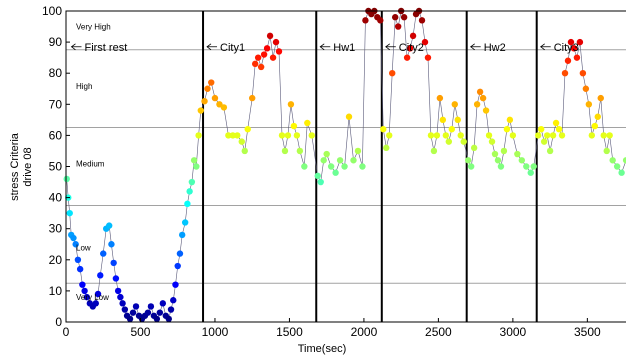  Describe the element at coordinates (93, 163) in the screenshot. I see `level-labels: Very High High Medium Low Very Low` at that location.